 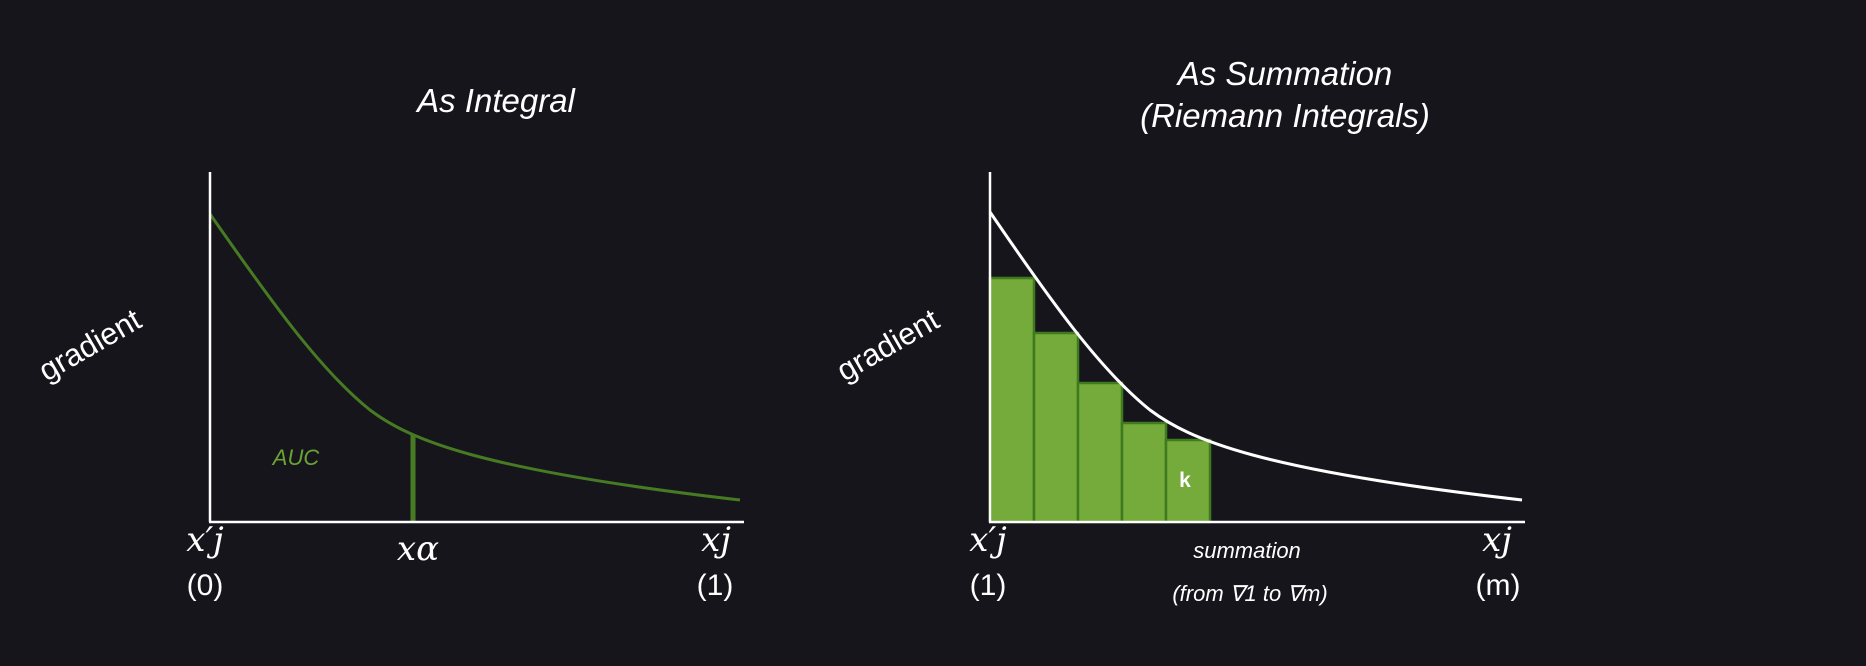 What do you see at coordinates (887, 345) in the screenshot?
I see `right-ylabel: gradient` at bounding box center [887, 345].